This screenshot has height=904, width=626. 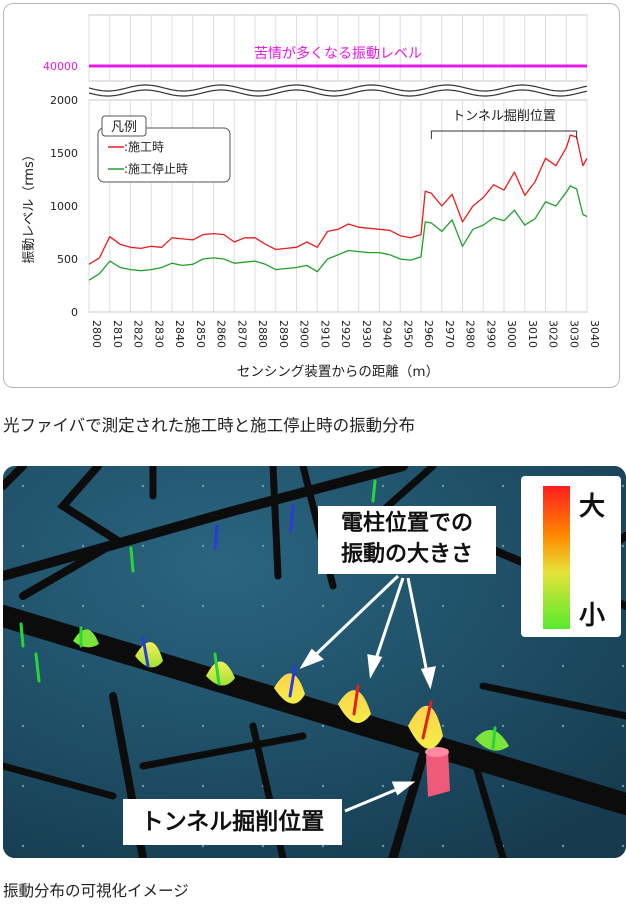 What do you see at coordinates (367, 693) in the screenshot?
I see `callout-arrows` at bounding box center [367, 693].